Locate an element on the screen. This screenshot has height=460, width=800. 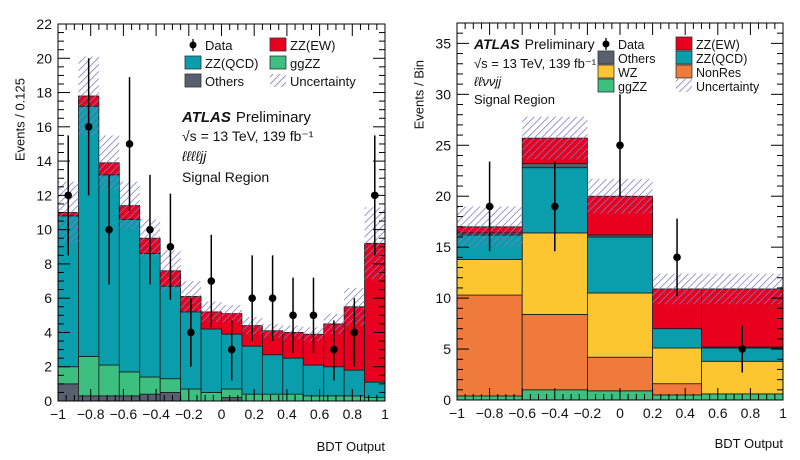
y-tick-label: 25 is located at coordinates (443, 145).